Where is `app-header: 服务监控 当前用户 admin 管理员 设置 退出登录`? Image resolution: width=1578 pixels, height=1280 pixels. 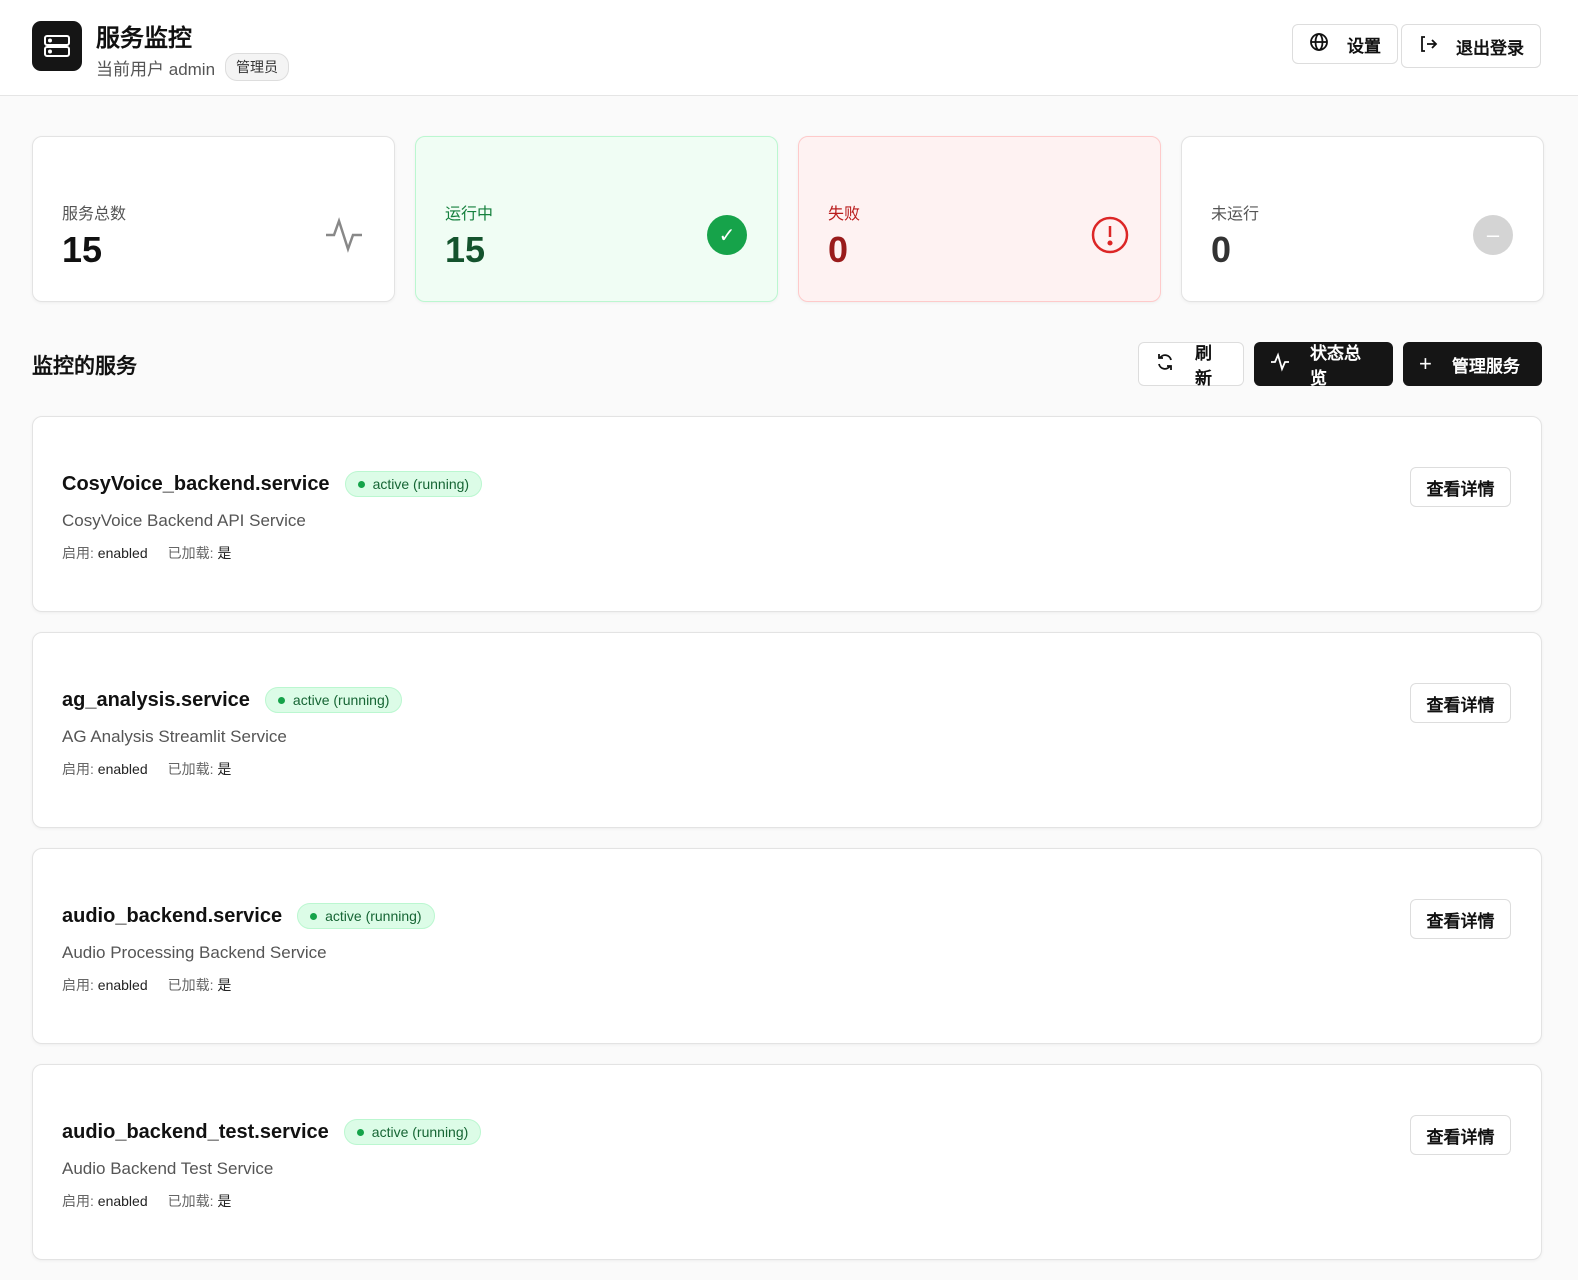 app-header: 服务监控 当前用户 admin 管理员 设置 退出登录 is located at coordinates (789, 48).